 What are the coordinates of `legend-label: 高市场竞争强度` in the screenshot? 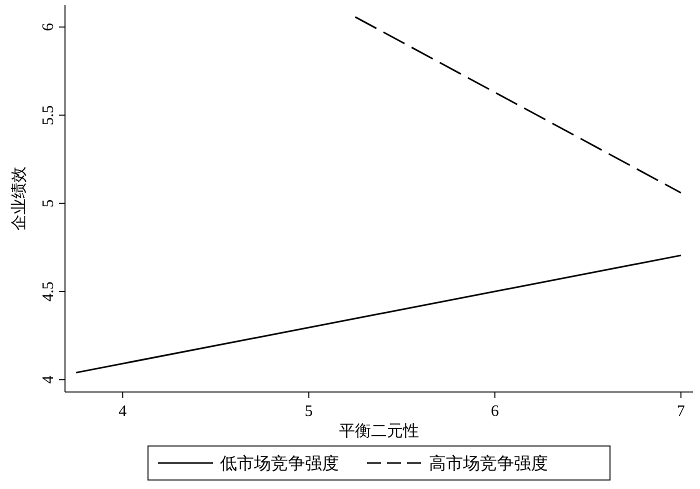 It's located at (488, 463).